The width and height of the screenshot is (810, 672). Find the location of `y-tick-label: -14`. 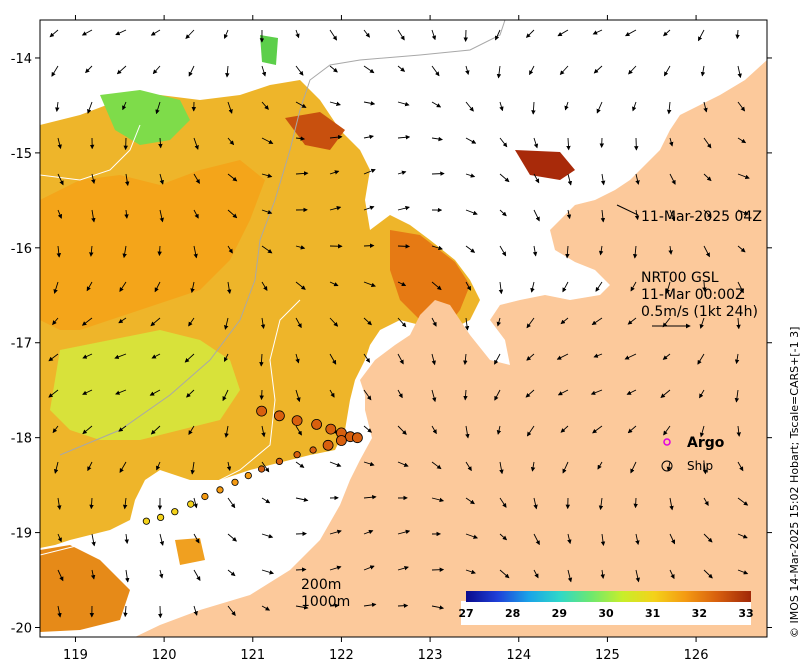

y-tick-label: -14 is located at coordinates (21, 59).